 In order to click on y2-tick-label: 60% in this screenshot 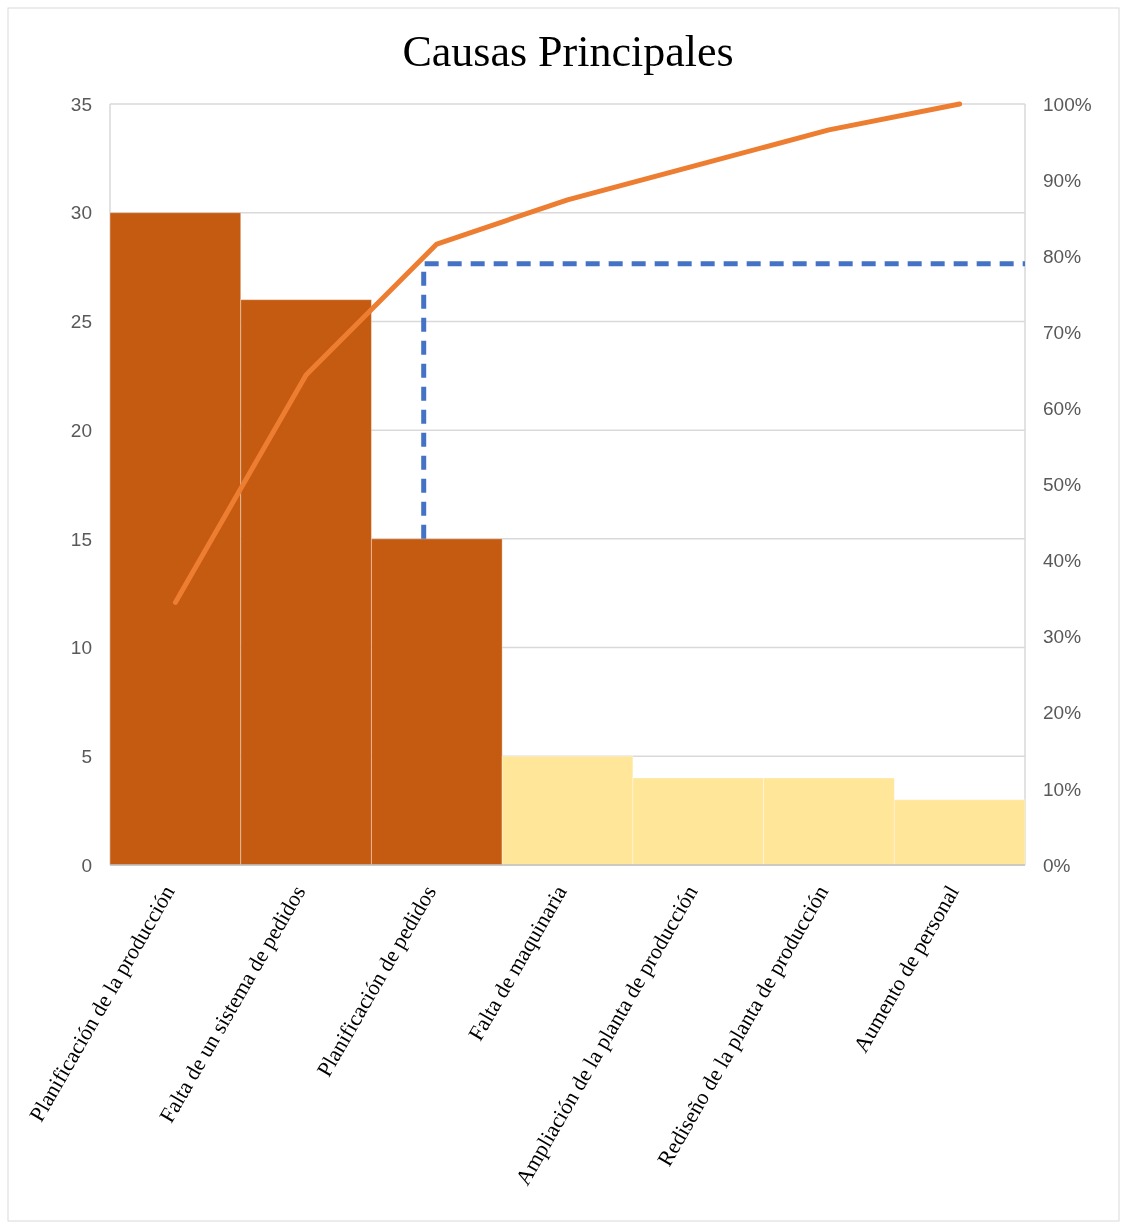, I will do `click(1062, 409)`.